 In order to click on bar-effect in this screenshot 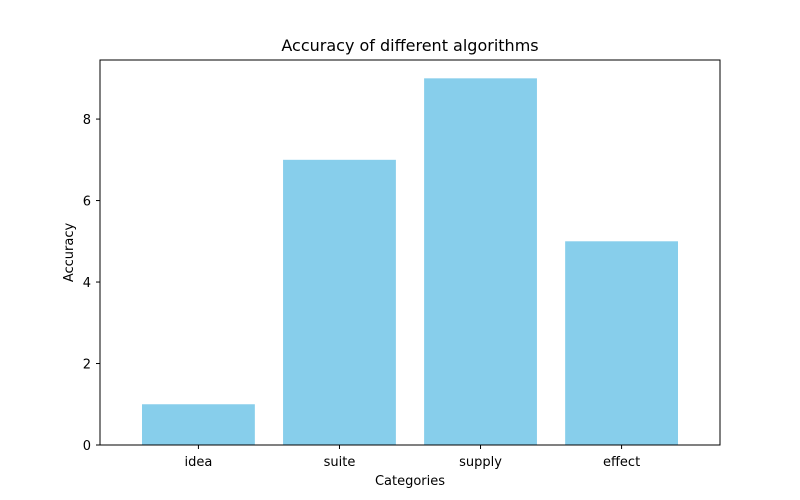, I will do `click(621, 343)`.